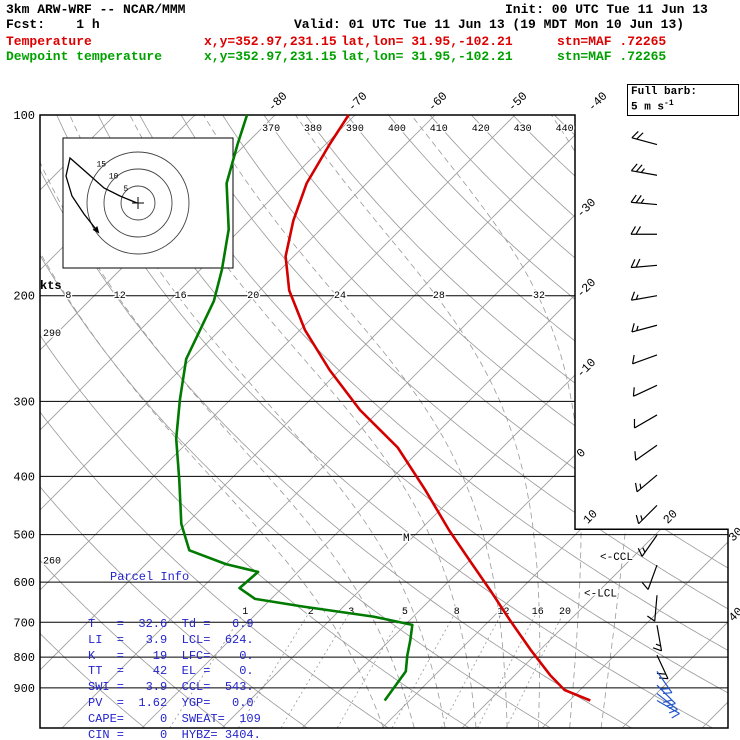 Image resolution: width=740 pixels, height=740 pixels. Describe the element at coordinates (96, 9) in the screenshot. I see `model-title: 3km ARW-WRF -- NCAR/MMM` at that location.